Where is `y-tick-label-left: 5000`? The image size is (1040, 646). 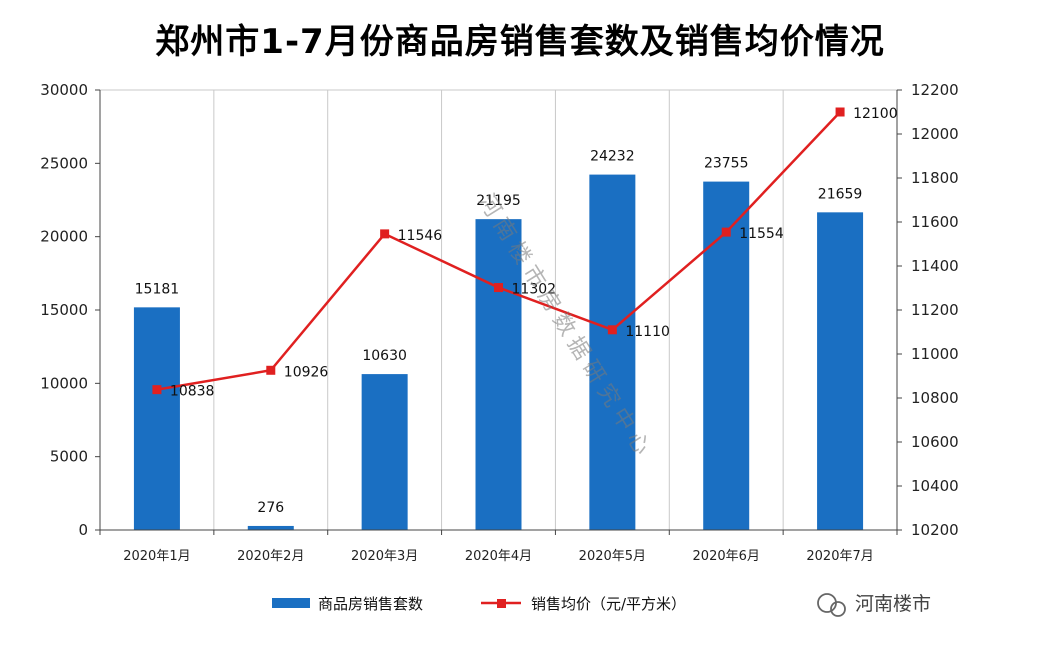 y-tick-label-left: 5000 is located at coordinates (69, 457).